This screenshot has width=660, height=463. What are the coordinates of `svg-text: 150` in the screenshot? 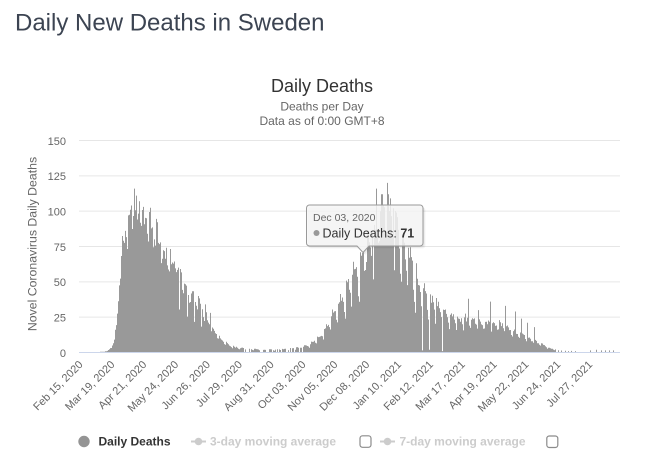 It's located at (57, 142).